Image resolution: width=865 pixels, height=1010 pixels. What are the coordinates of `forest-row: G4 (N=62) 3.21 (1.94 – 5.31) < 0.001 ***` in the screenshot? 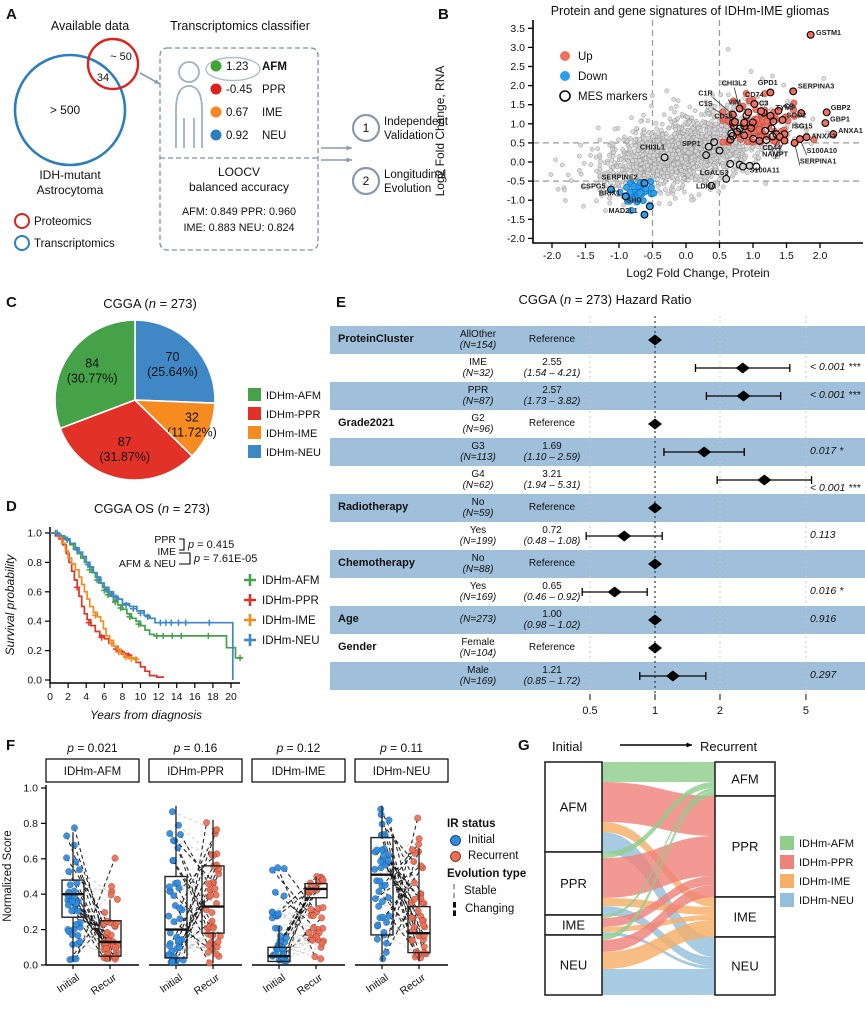 It's located at (597, 480).